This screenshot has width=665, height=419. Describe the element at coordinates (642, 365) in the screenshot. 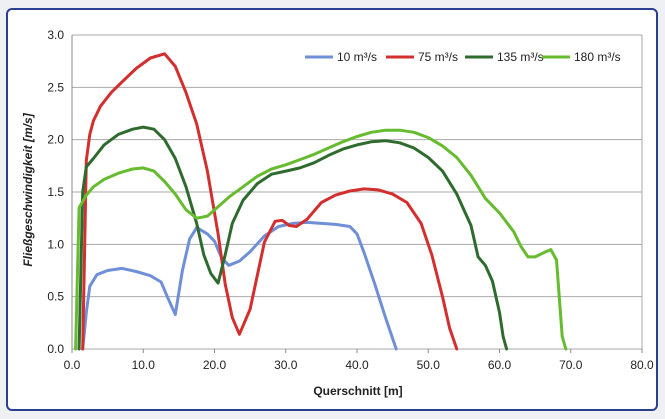

I see `x-tick-label: 80.0` at that location.